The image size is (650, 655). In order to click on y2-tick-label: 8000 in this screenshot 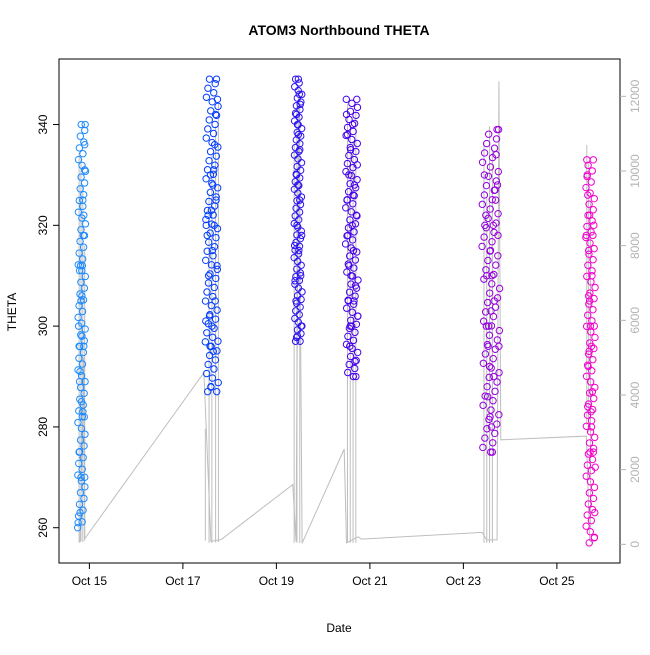, I will do `click(635, 245)`.